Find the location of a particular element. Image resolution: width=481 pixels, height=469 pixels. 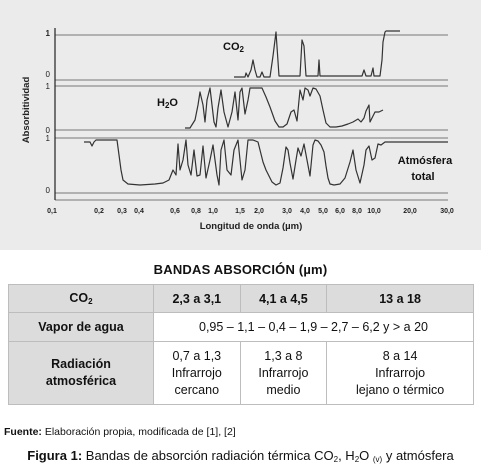

x-tick-label: 1,5 is located at coordinates (240, 211).